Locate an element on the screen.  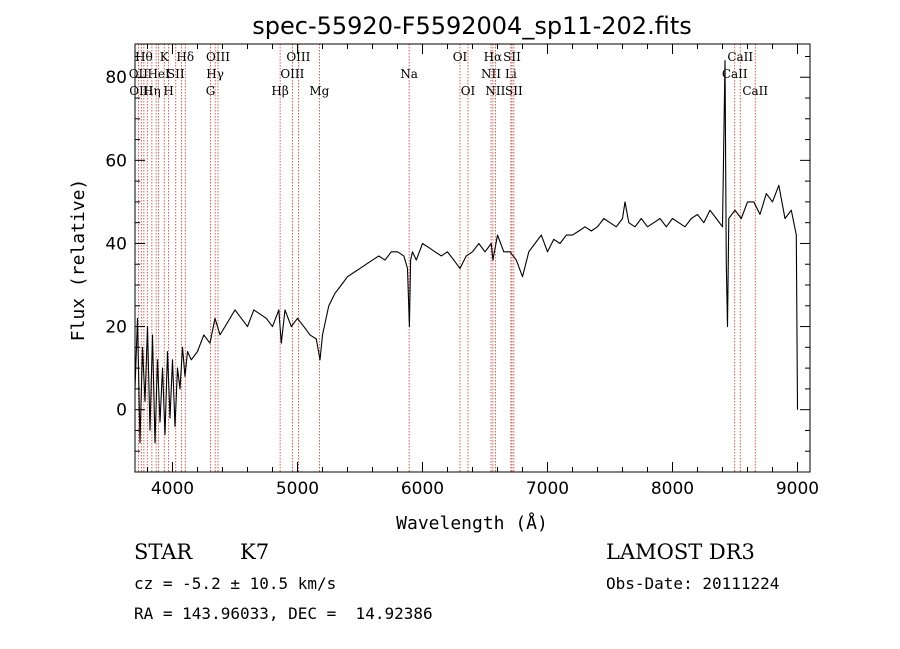
reference-label-12: G is located at coordinates (211, 91).